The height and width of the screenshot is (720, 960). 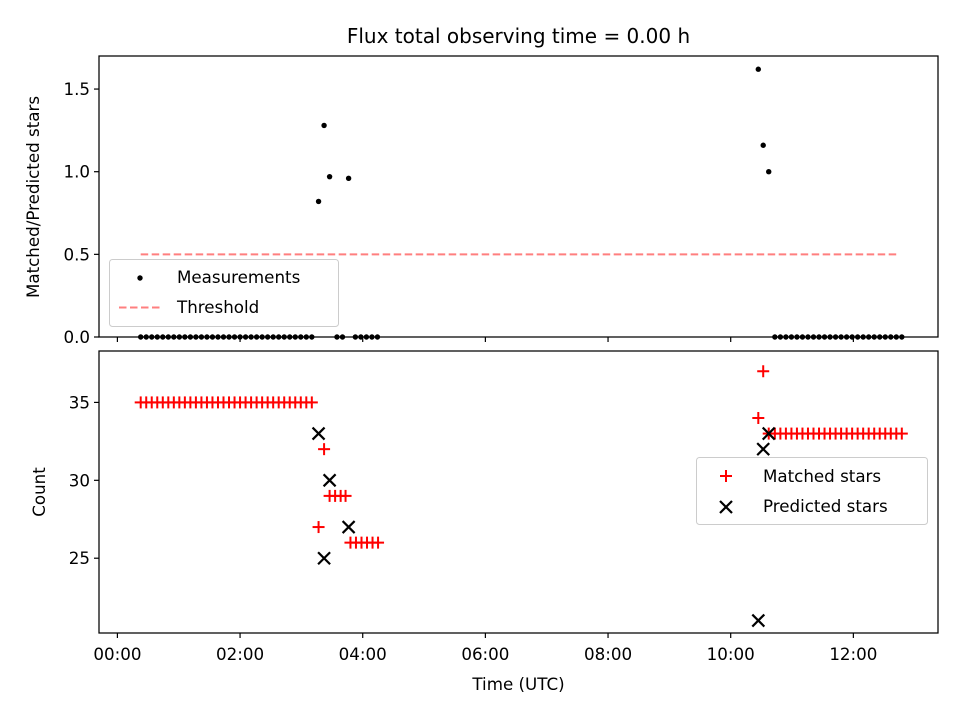 What do you see at coordinates (76, 172) in the screenshot?
I see `top-y-tick-label: 1.0` at bounding box center [76, 172].